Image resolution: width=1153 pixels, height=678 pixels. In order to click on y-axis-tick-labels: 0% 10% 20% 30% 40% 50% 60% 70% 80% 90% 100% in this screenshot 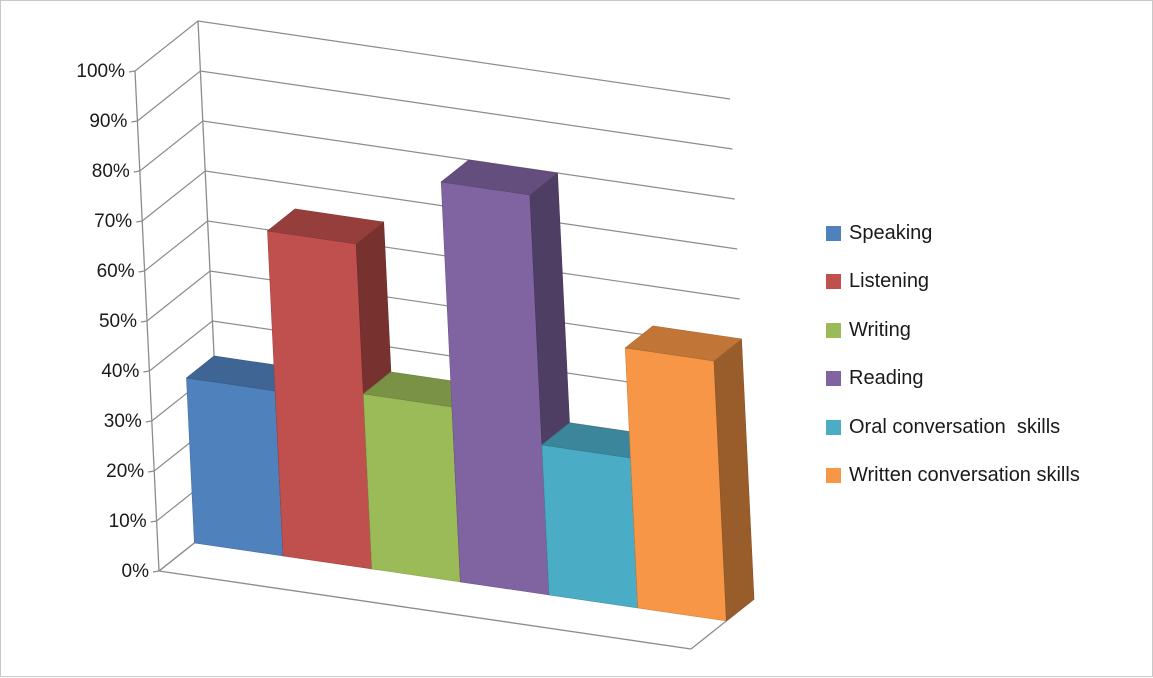, I will do `click(112, 321)`.